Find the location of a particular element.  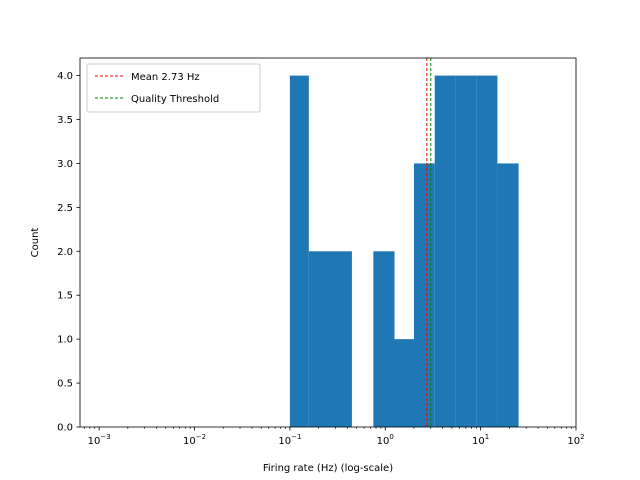

y-tick-label: 2.0 is located at coordinates (65, 252).